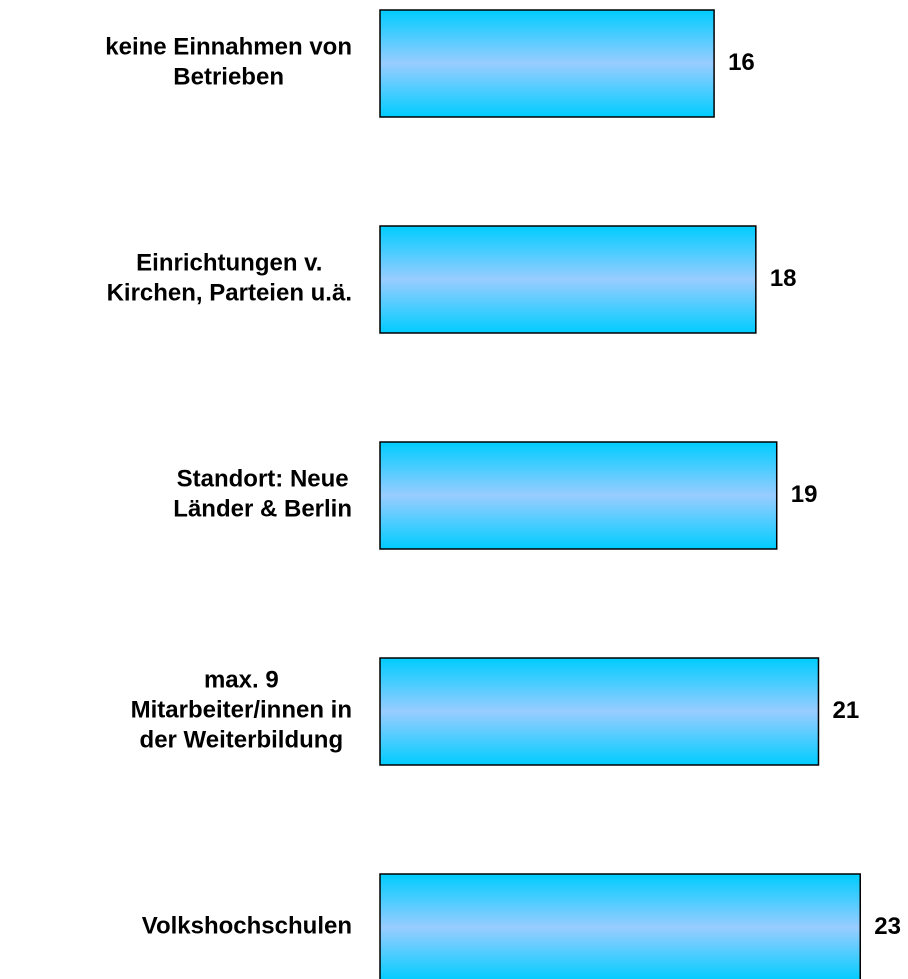 Image resolution: width=908 pixels, height=979 pixels. What do you see at coordinates (229, 278) in the screenshot?
I see `category-label: Einrichtungen v. Kirchen, Parteien u.ä.` at bounding box center [229, 278].